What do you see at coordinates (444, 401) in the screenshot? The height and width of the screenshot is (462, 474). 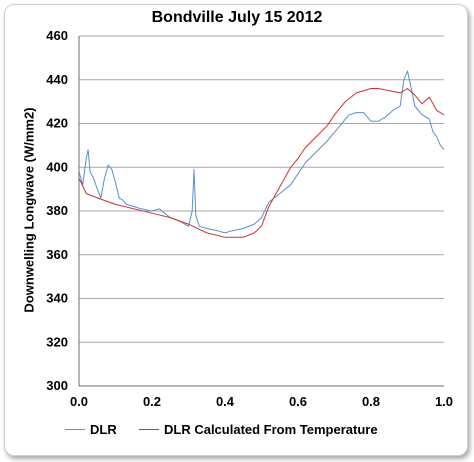 I see `x-tick-label-1.0: 1.0` at bounding box center [444, 401].